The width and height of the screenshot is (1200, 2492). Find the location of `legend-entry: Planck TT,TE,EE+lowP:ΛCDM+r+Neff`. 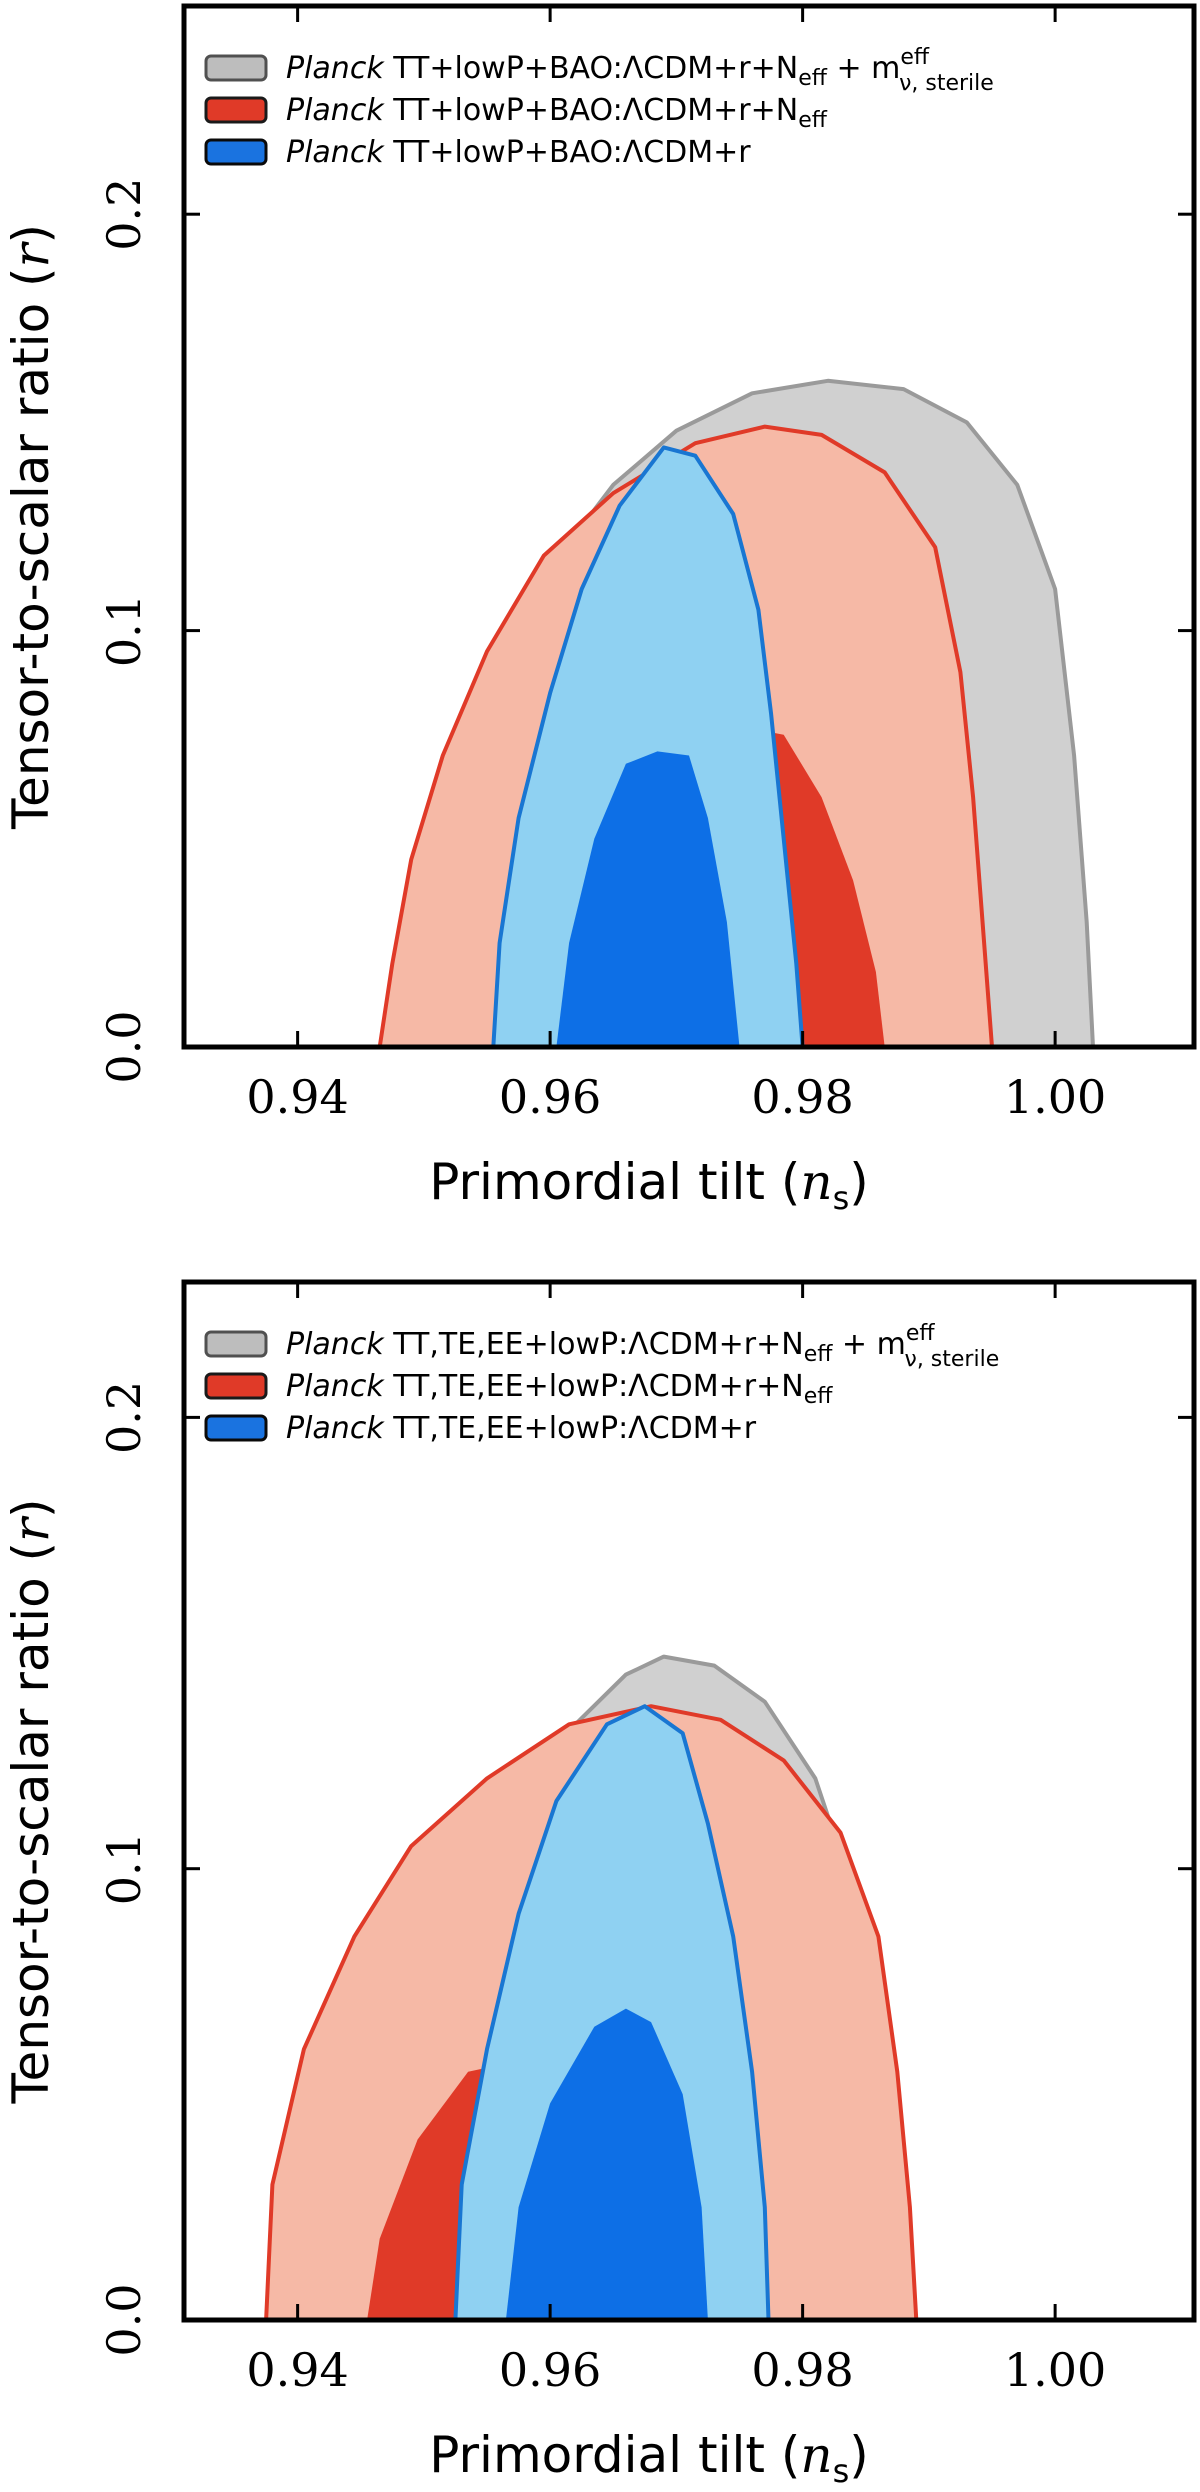

legend-entry: Planck TT,TE,EE+lowP:ΛCDM+r+Neff is located at coordinates (559, 1389).